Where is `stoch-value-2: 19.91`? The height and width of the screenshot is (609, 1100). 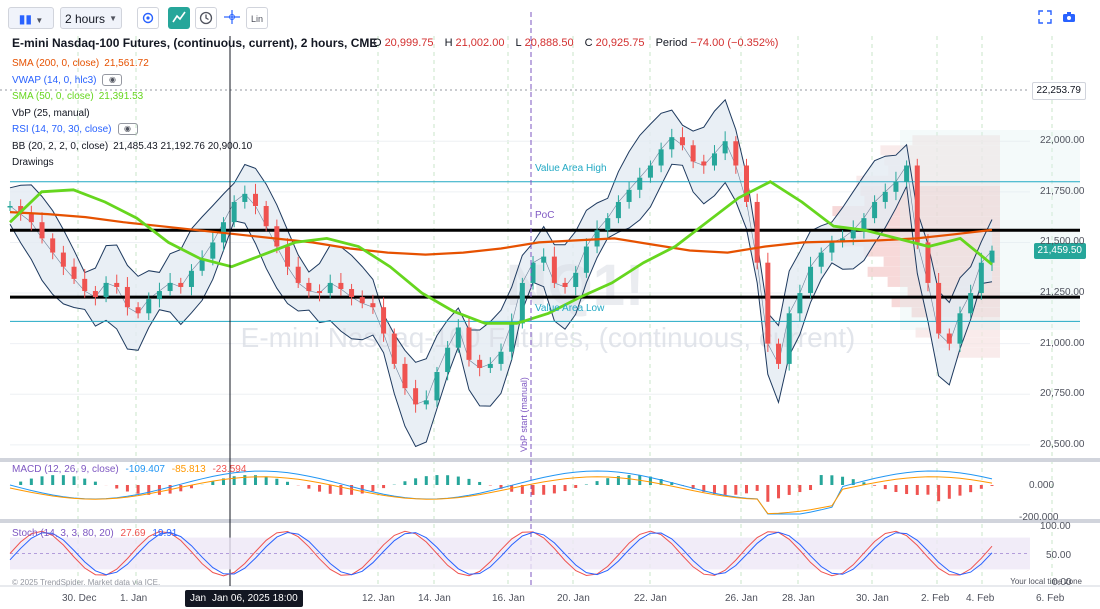
stoch-value-2: 19.91 is located at coordinates (165, 533).